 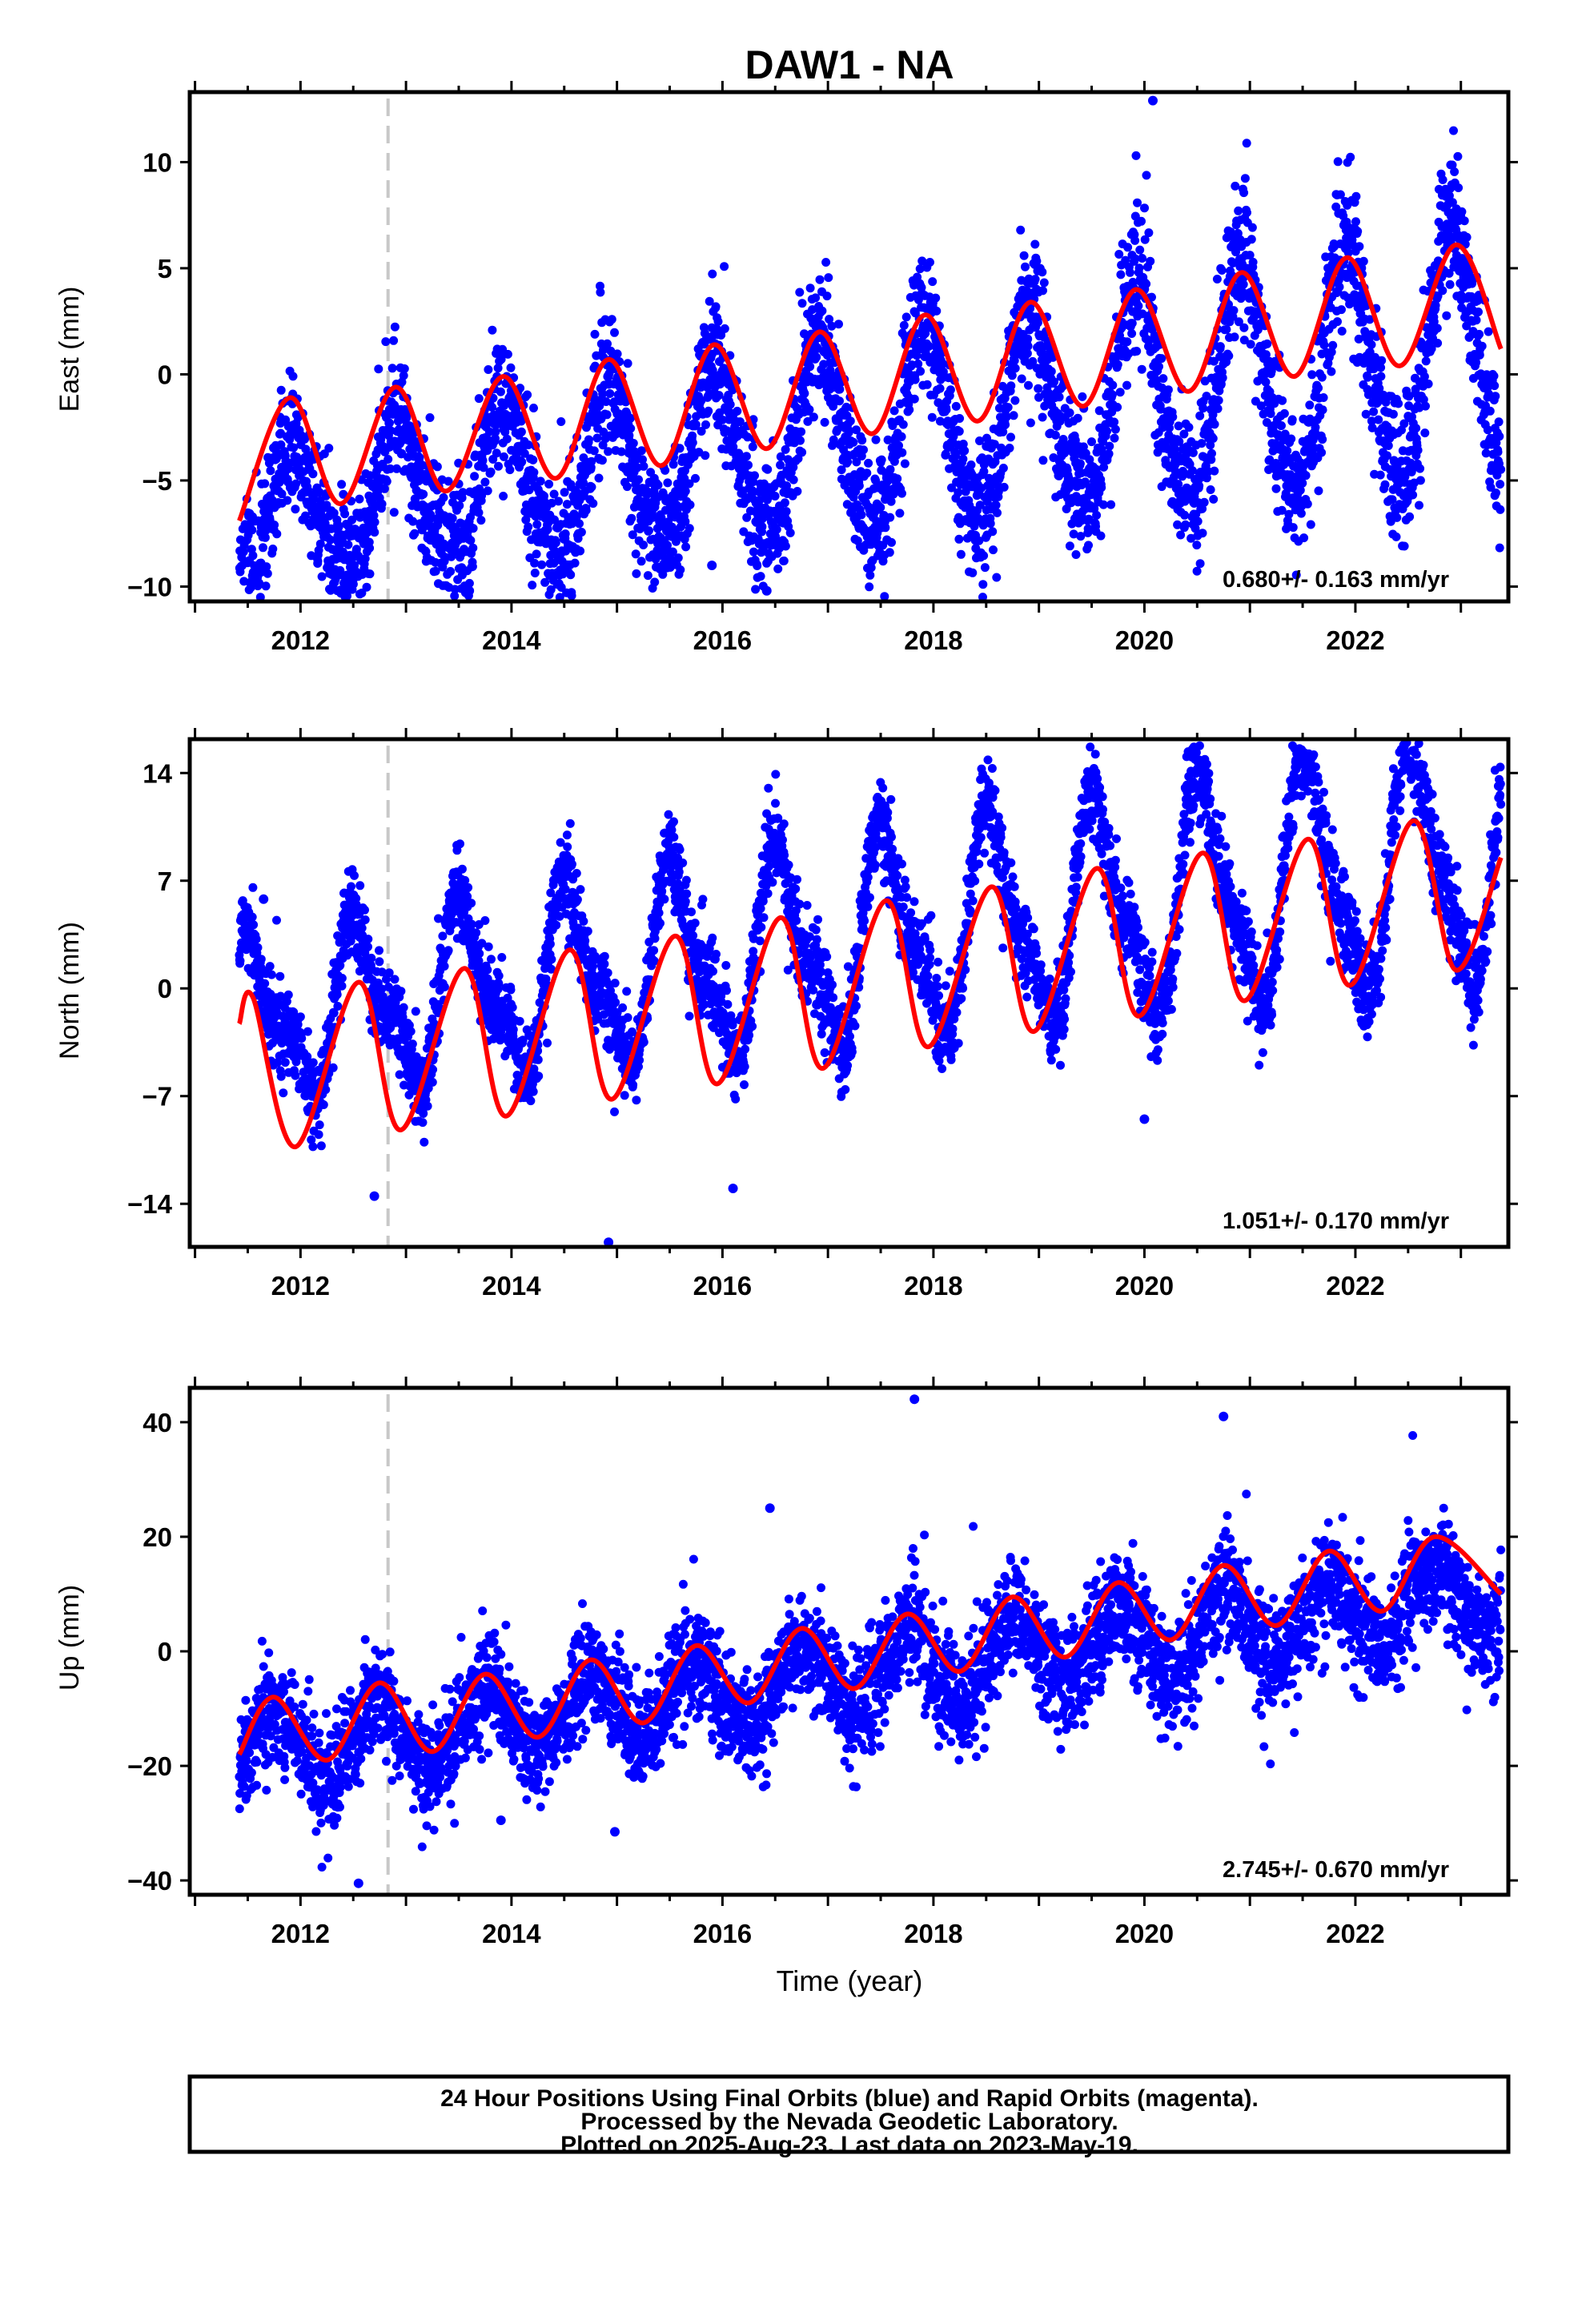 What do you see at coordinates (149, 1881) in the screenshot?
I see `up-y-tick-label: −40` at bounding box center [149, 1881].